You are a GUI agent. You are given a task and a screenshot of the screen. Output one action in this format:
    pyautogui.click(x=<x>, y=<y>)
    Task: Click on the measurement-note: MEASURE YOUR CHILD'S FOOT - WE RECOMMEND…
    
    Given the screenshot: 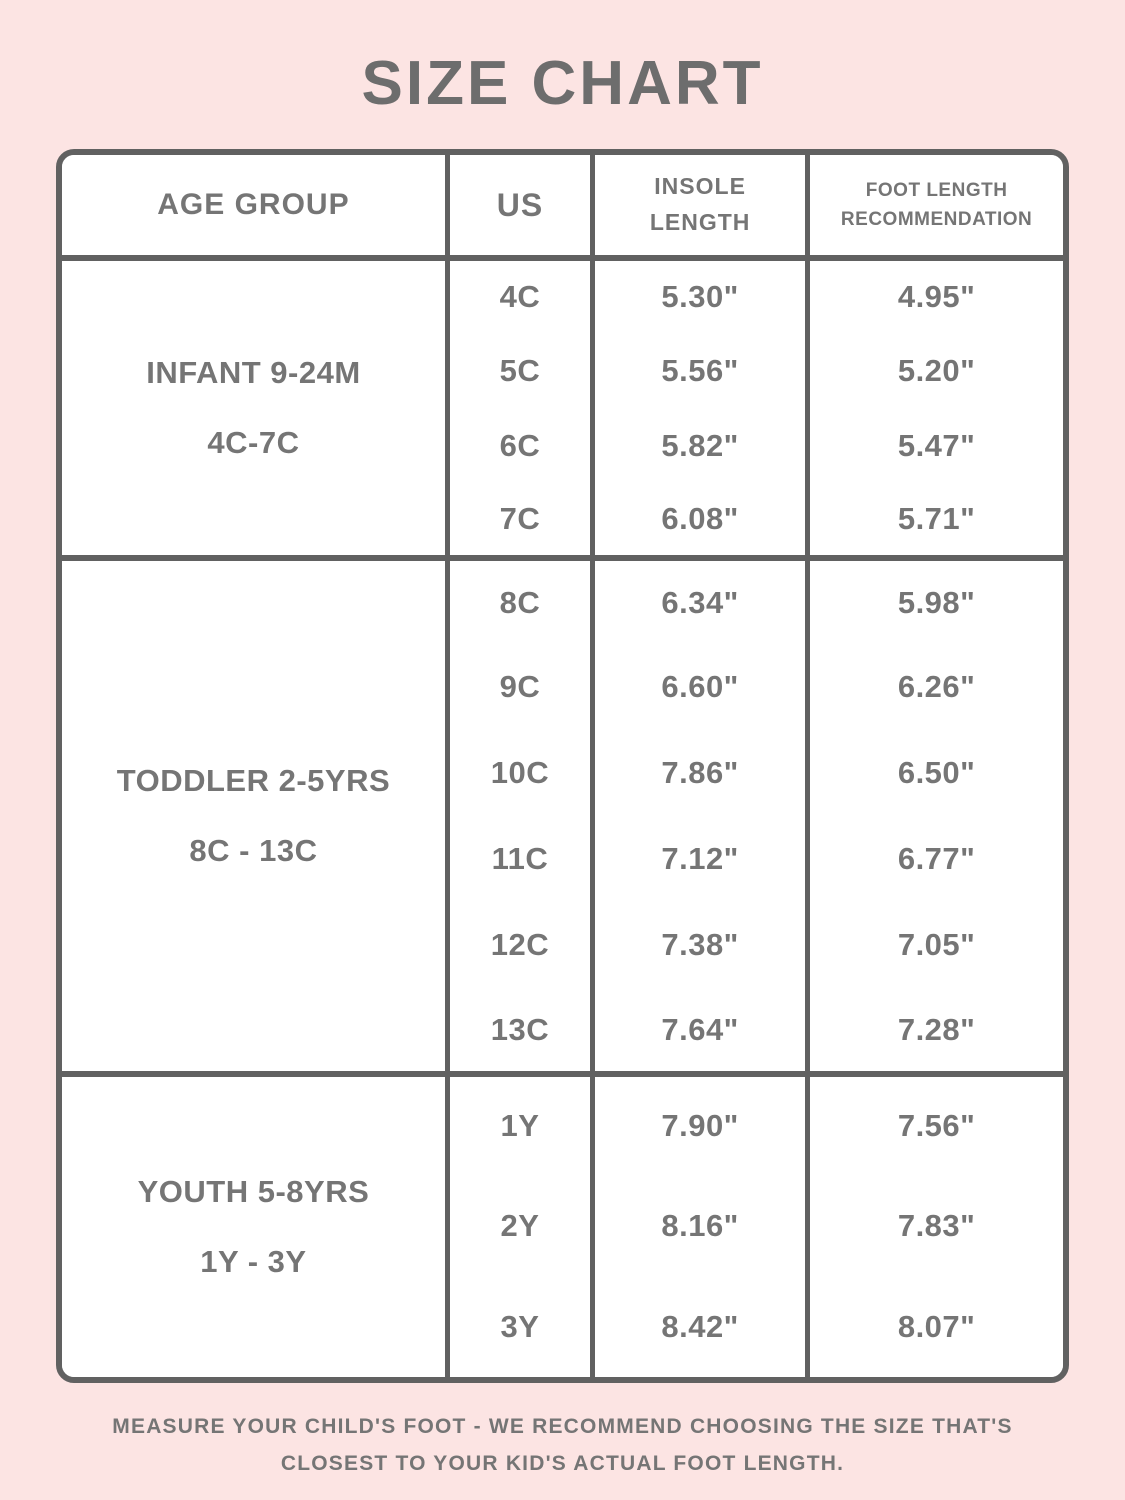 What is the action you would take?
    pyautogui.click(x=562, y=1445)
    